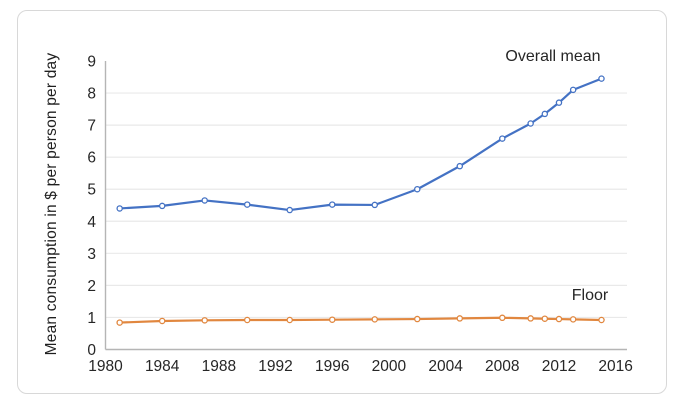  What do you see at coordinates (502, 366) in the screenshot?
I see `x-tick-label: 2008` at bounding box center [502, 366].